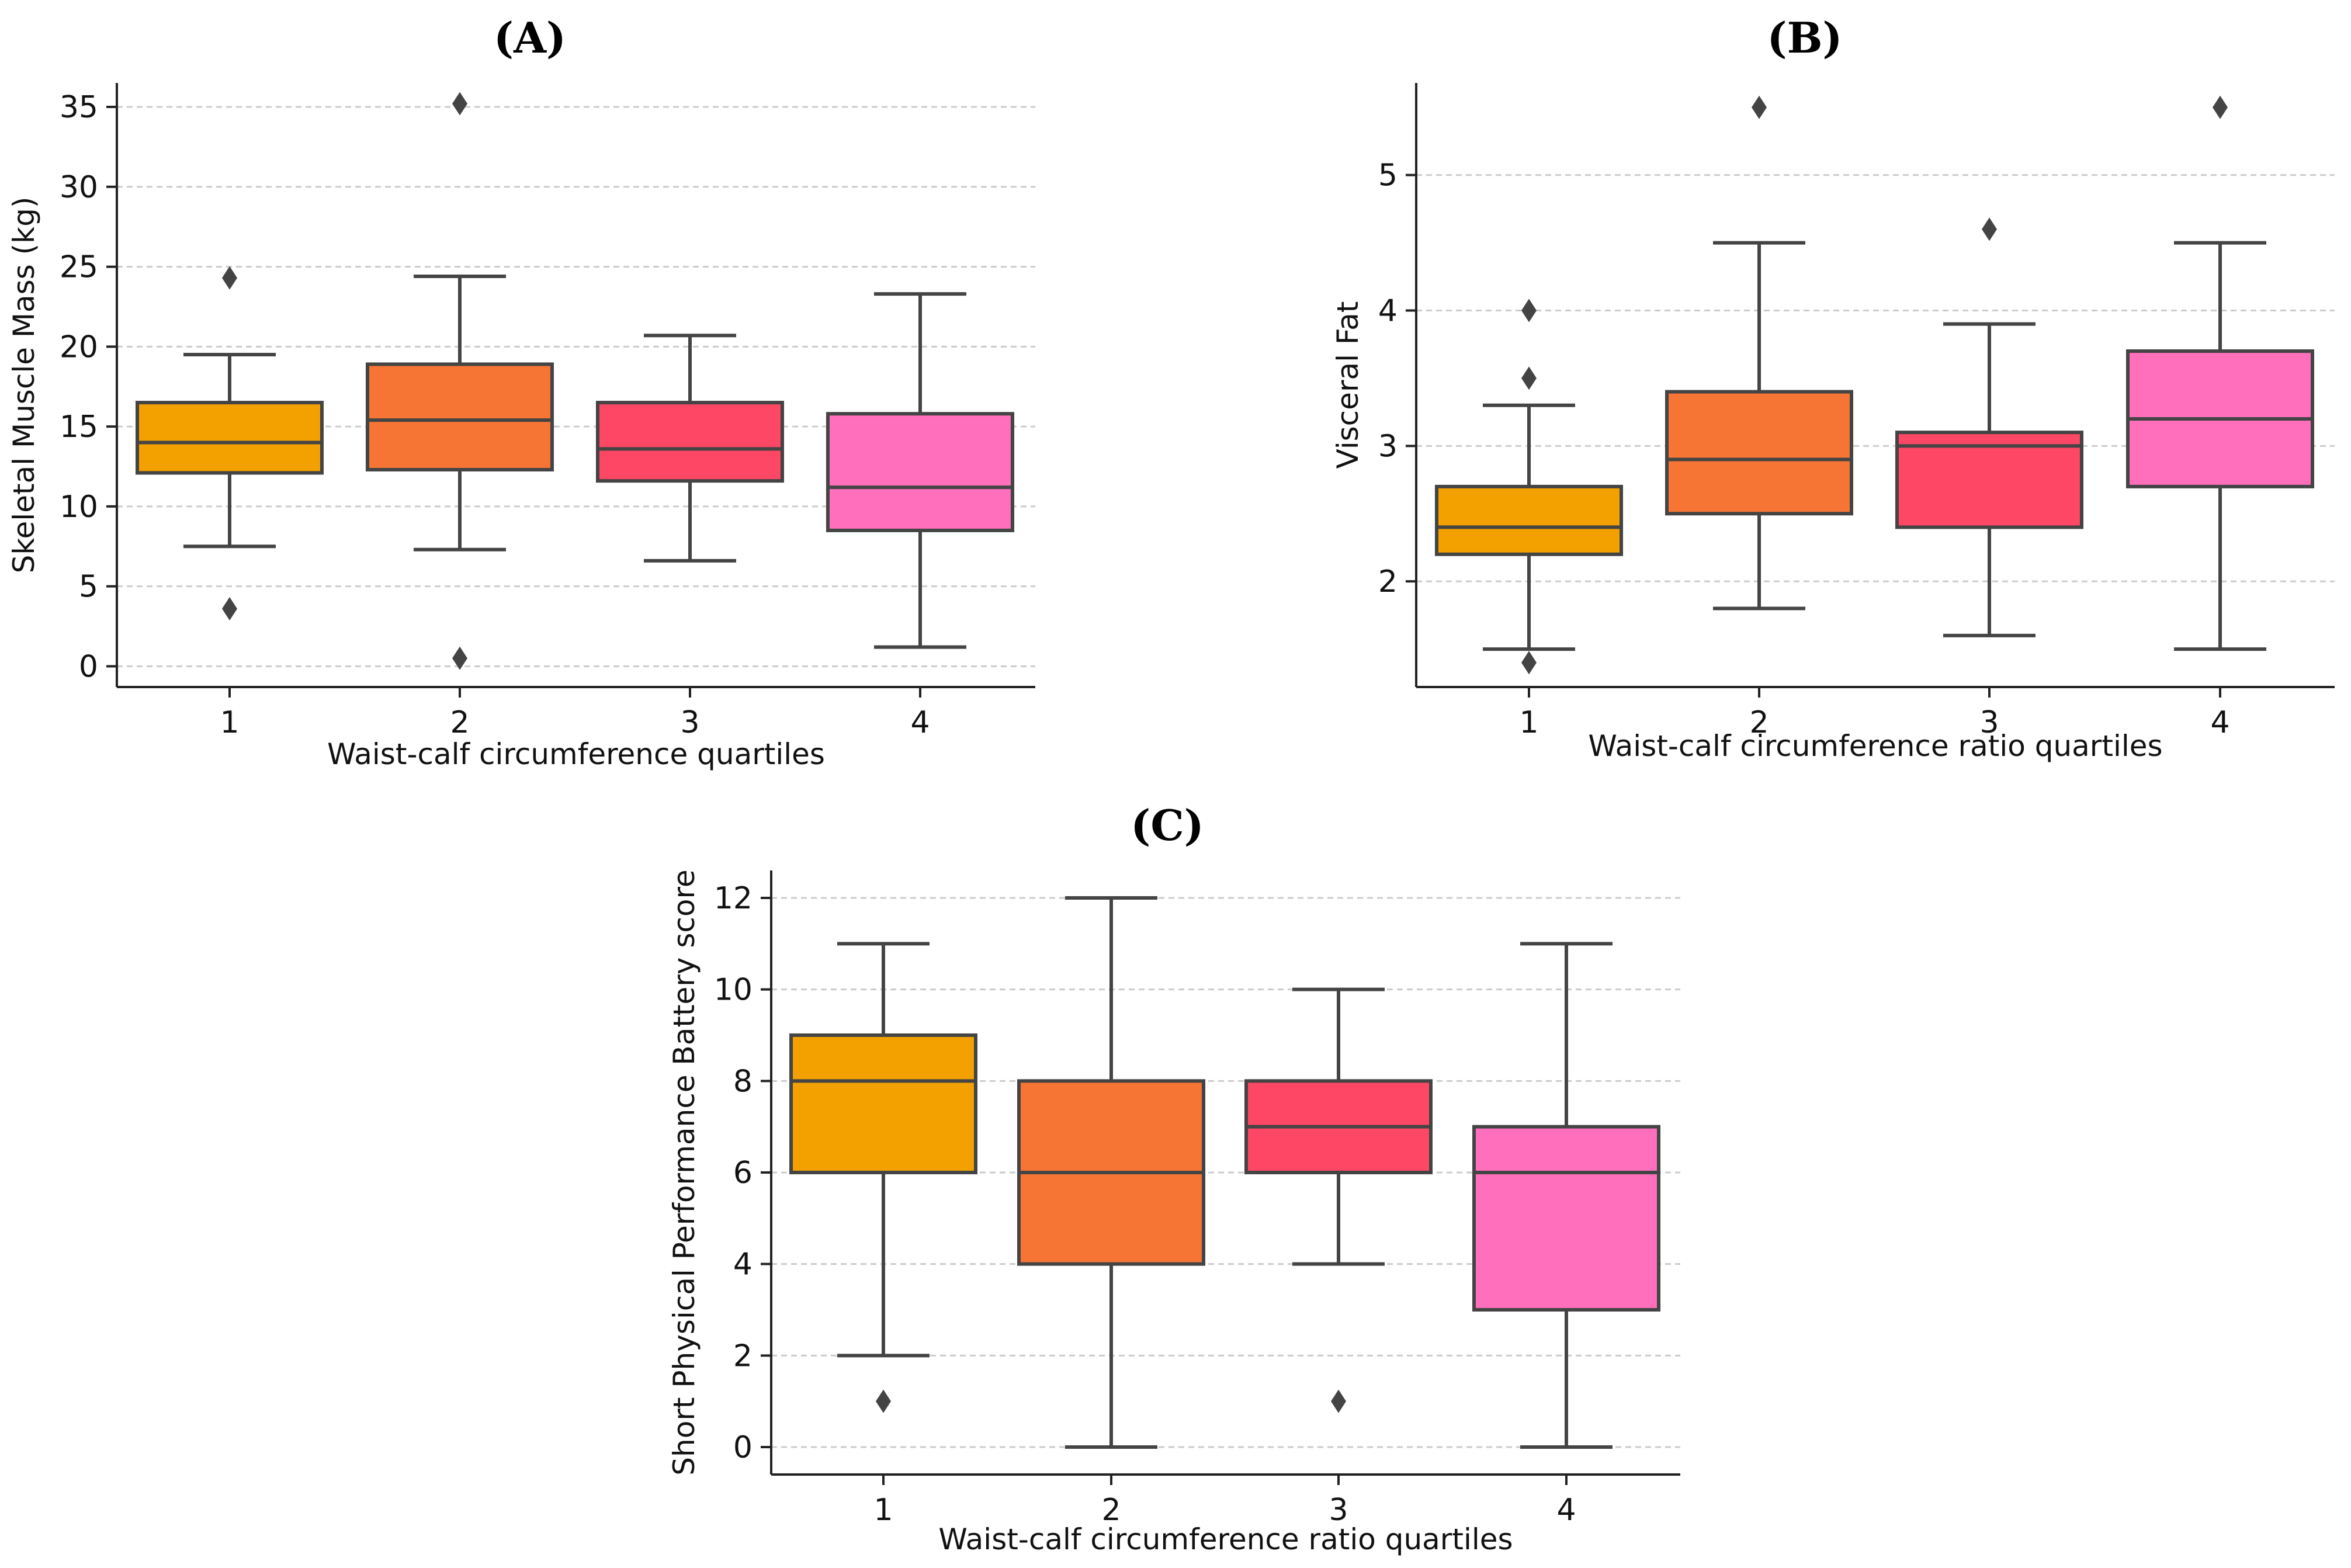 The height and width of the screenshot is (1568, 2351). Describe the element at coordinates (576, 754) in the screenshot. I see `x-axis-label: Waist-calf circumference quartiles` at that location.